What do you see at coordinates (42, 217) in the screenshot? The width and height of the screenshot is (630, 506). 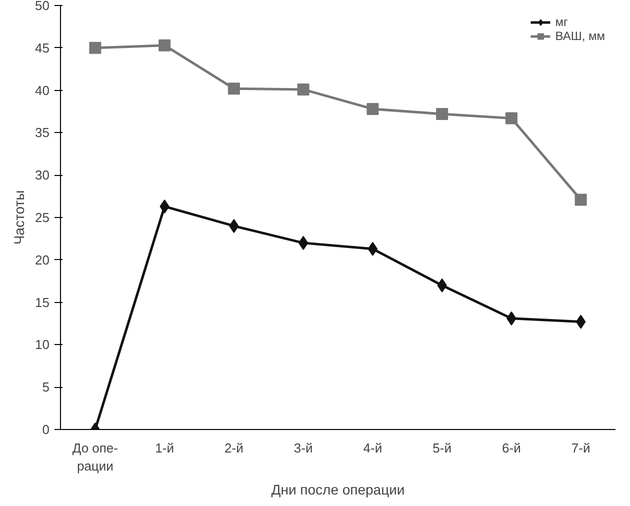 I see `y-tick-label: 25` at bounding box center [42, 217].